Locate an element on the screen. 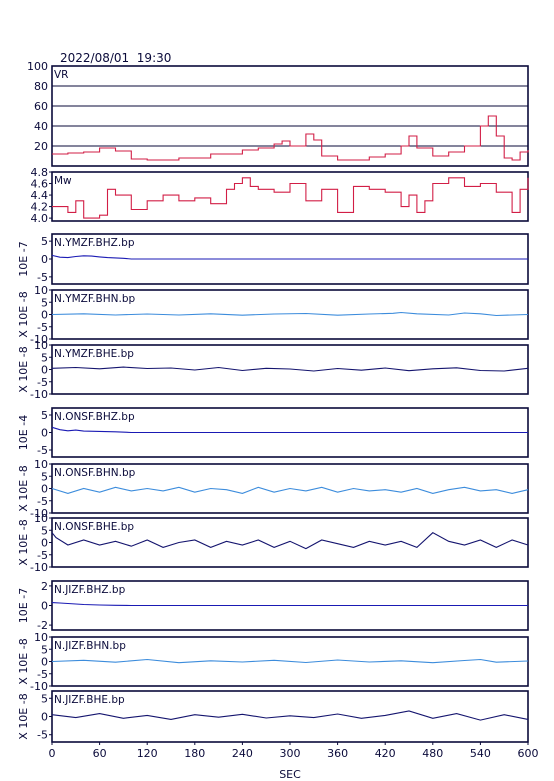 The height and width of the screenshot is (781, 554). x-tick-label: 360 is located at coordinates (337, 753).